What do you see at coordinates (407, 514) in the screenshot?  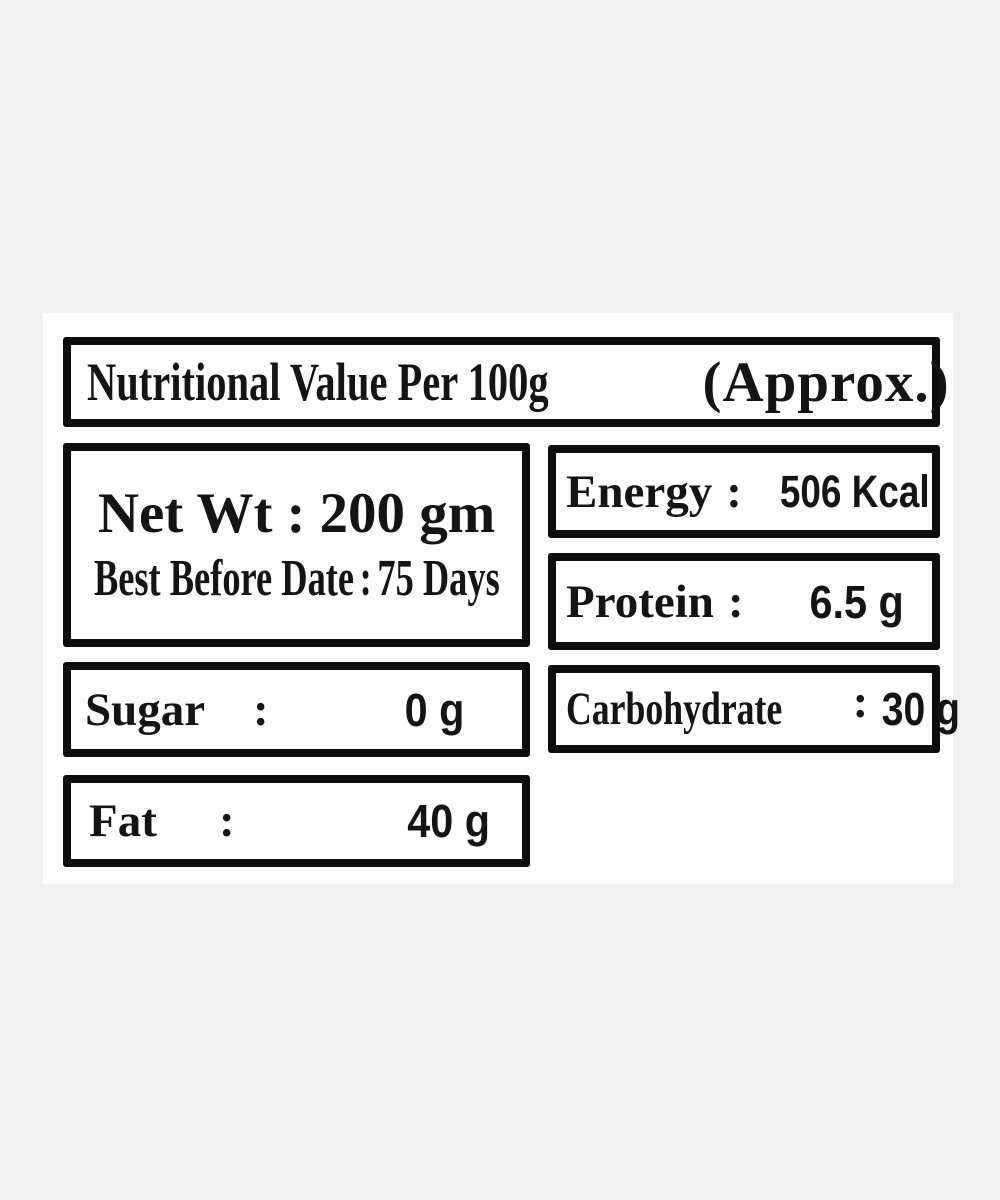 I see `net-weight-value: 200 gm` at bounding box center [407, 514].